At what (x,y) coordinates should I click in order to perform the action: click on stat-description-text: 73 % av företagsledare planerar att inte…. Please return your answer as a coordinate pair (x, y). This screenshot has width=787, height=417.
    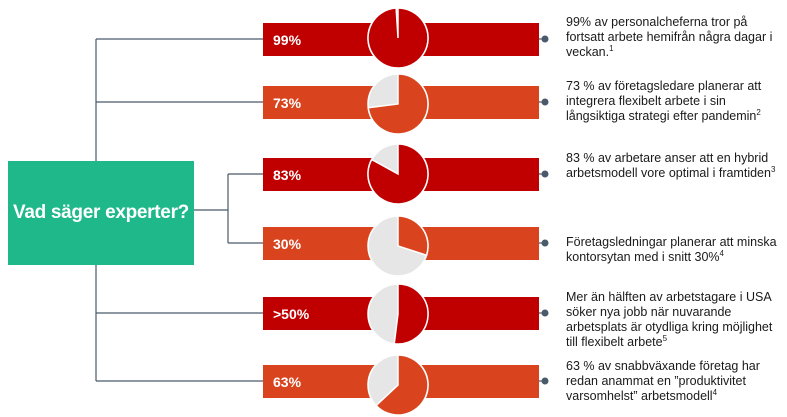
    Looking at the image, I should click on (664, 101).